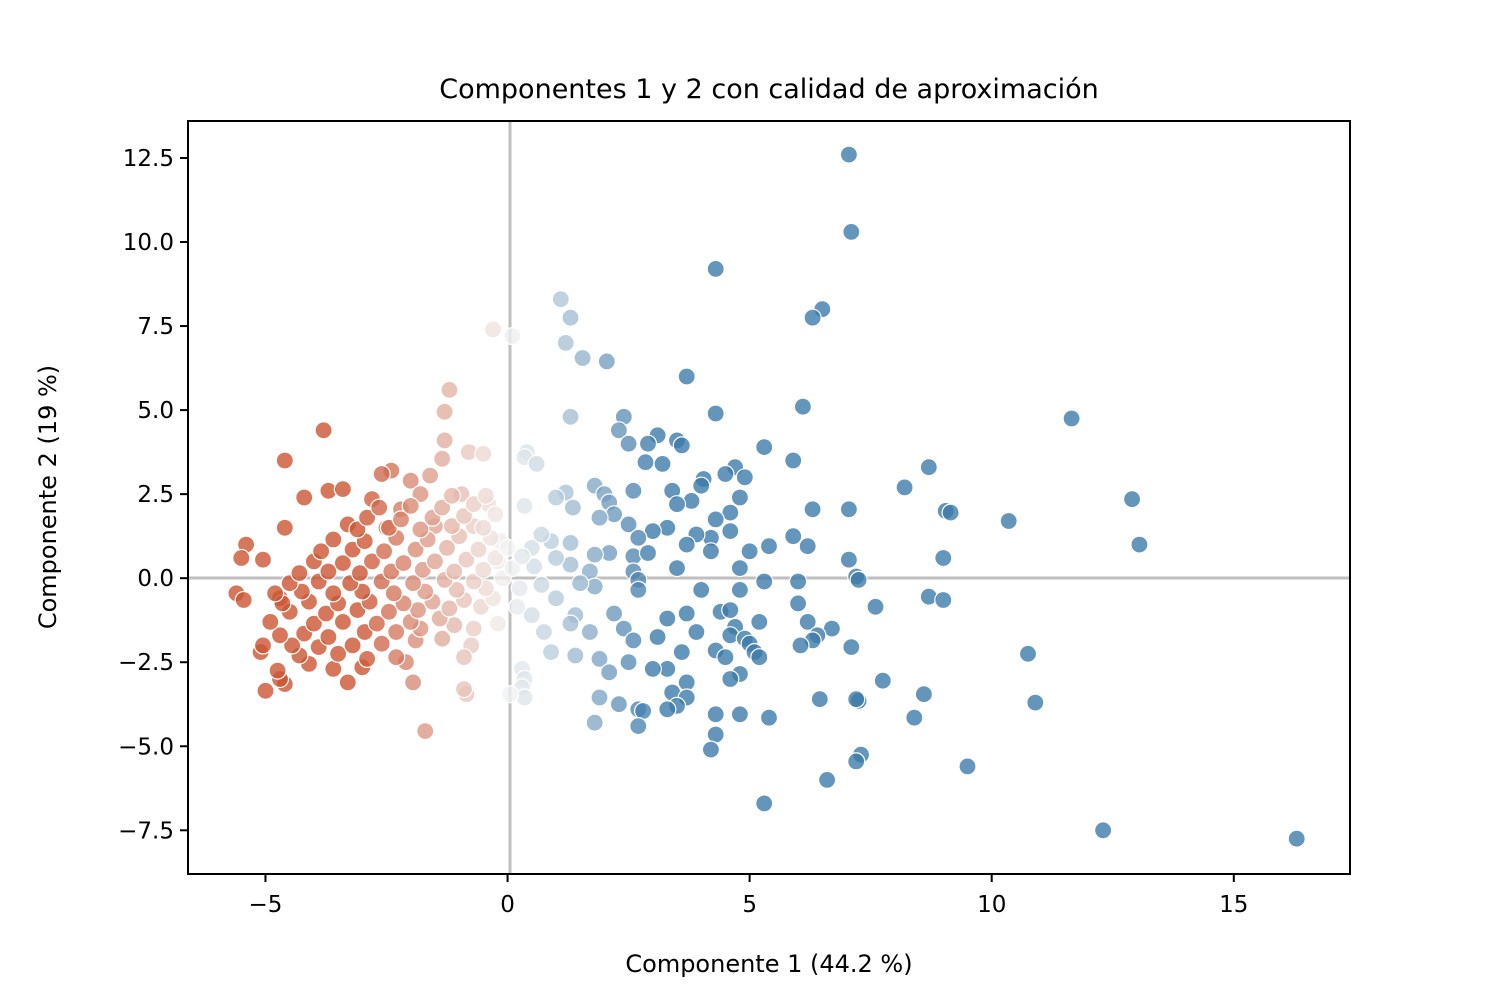  What do you see at coordinates (1233, 905) in the screenshot?
I see `x-tick-label: 15` at bounding box center [1233, 905].